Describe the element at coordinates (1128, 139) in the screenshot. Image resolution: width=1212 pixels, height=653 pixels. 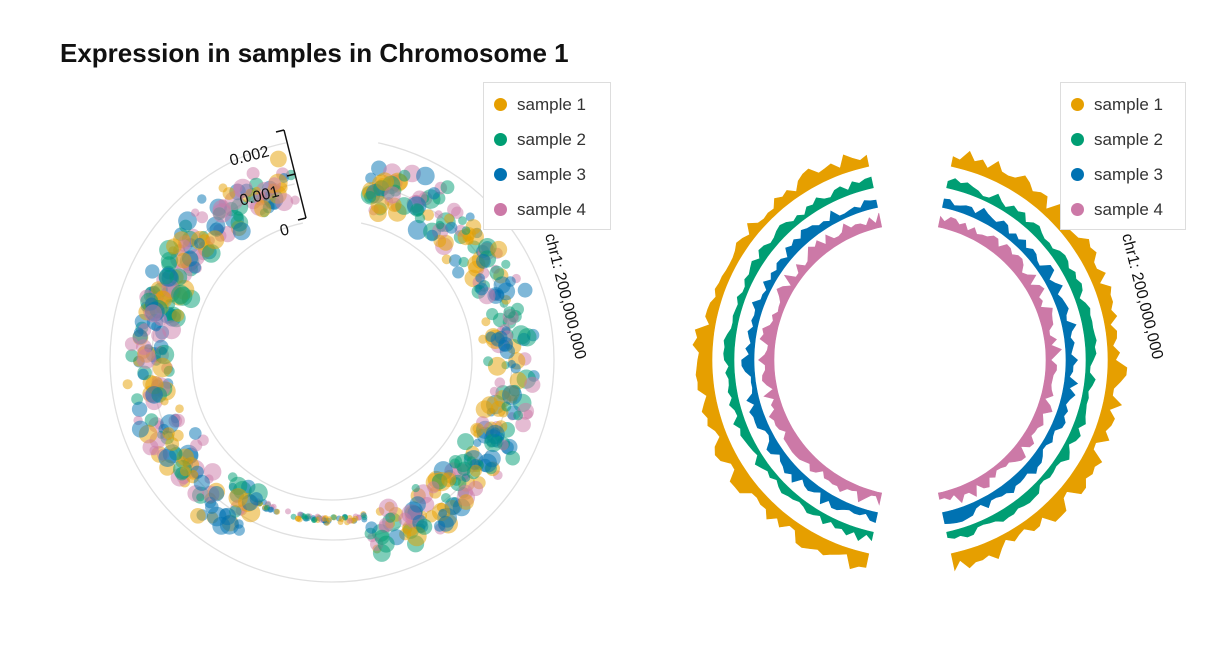
I see `legend-label: sample 2` at that location.